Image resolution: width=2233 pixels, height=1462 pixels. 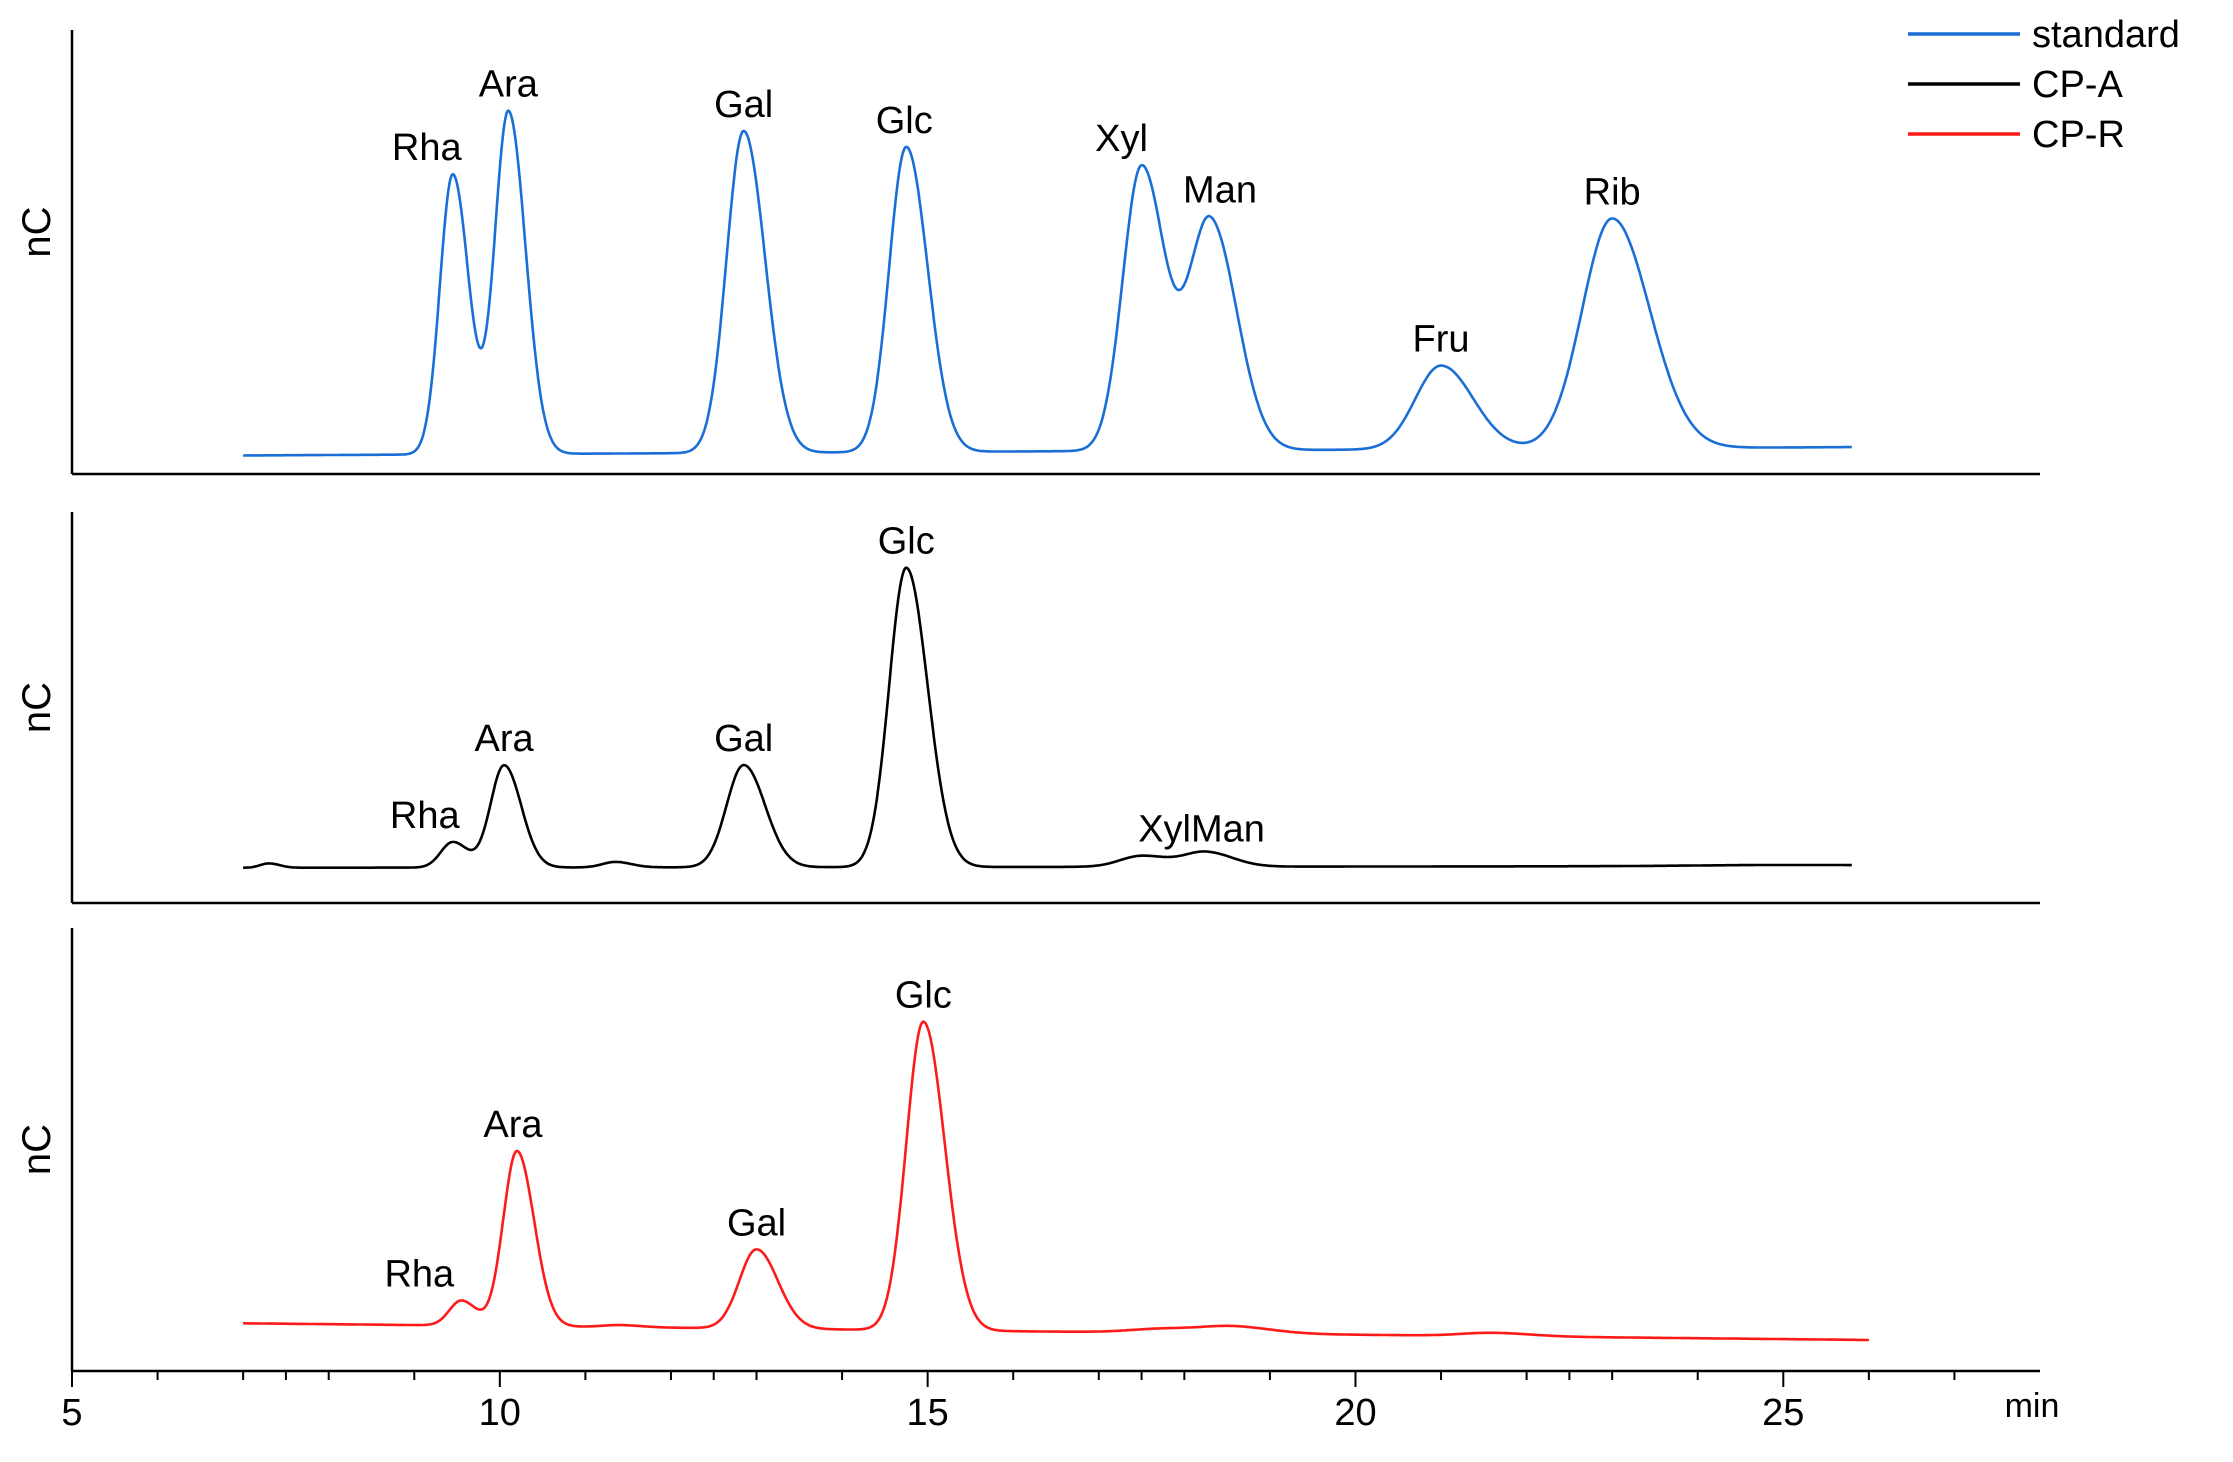 I want to click on legend-label-CP-A: CP-A, so click(x=2077, y=85).